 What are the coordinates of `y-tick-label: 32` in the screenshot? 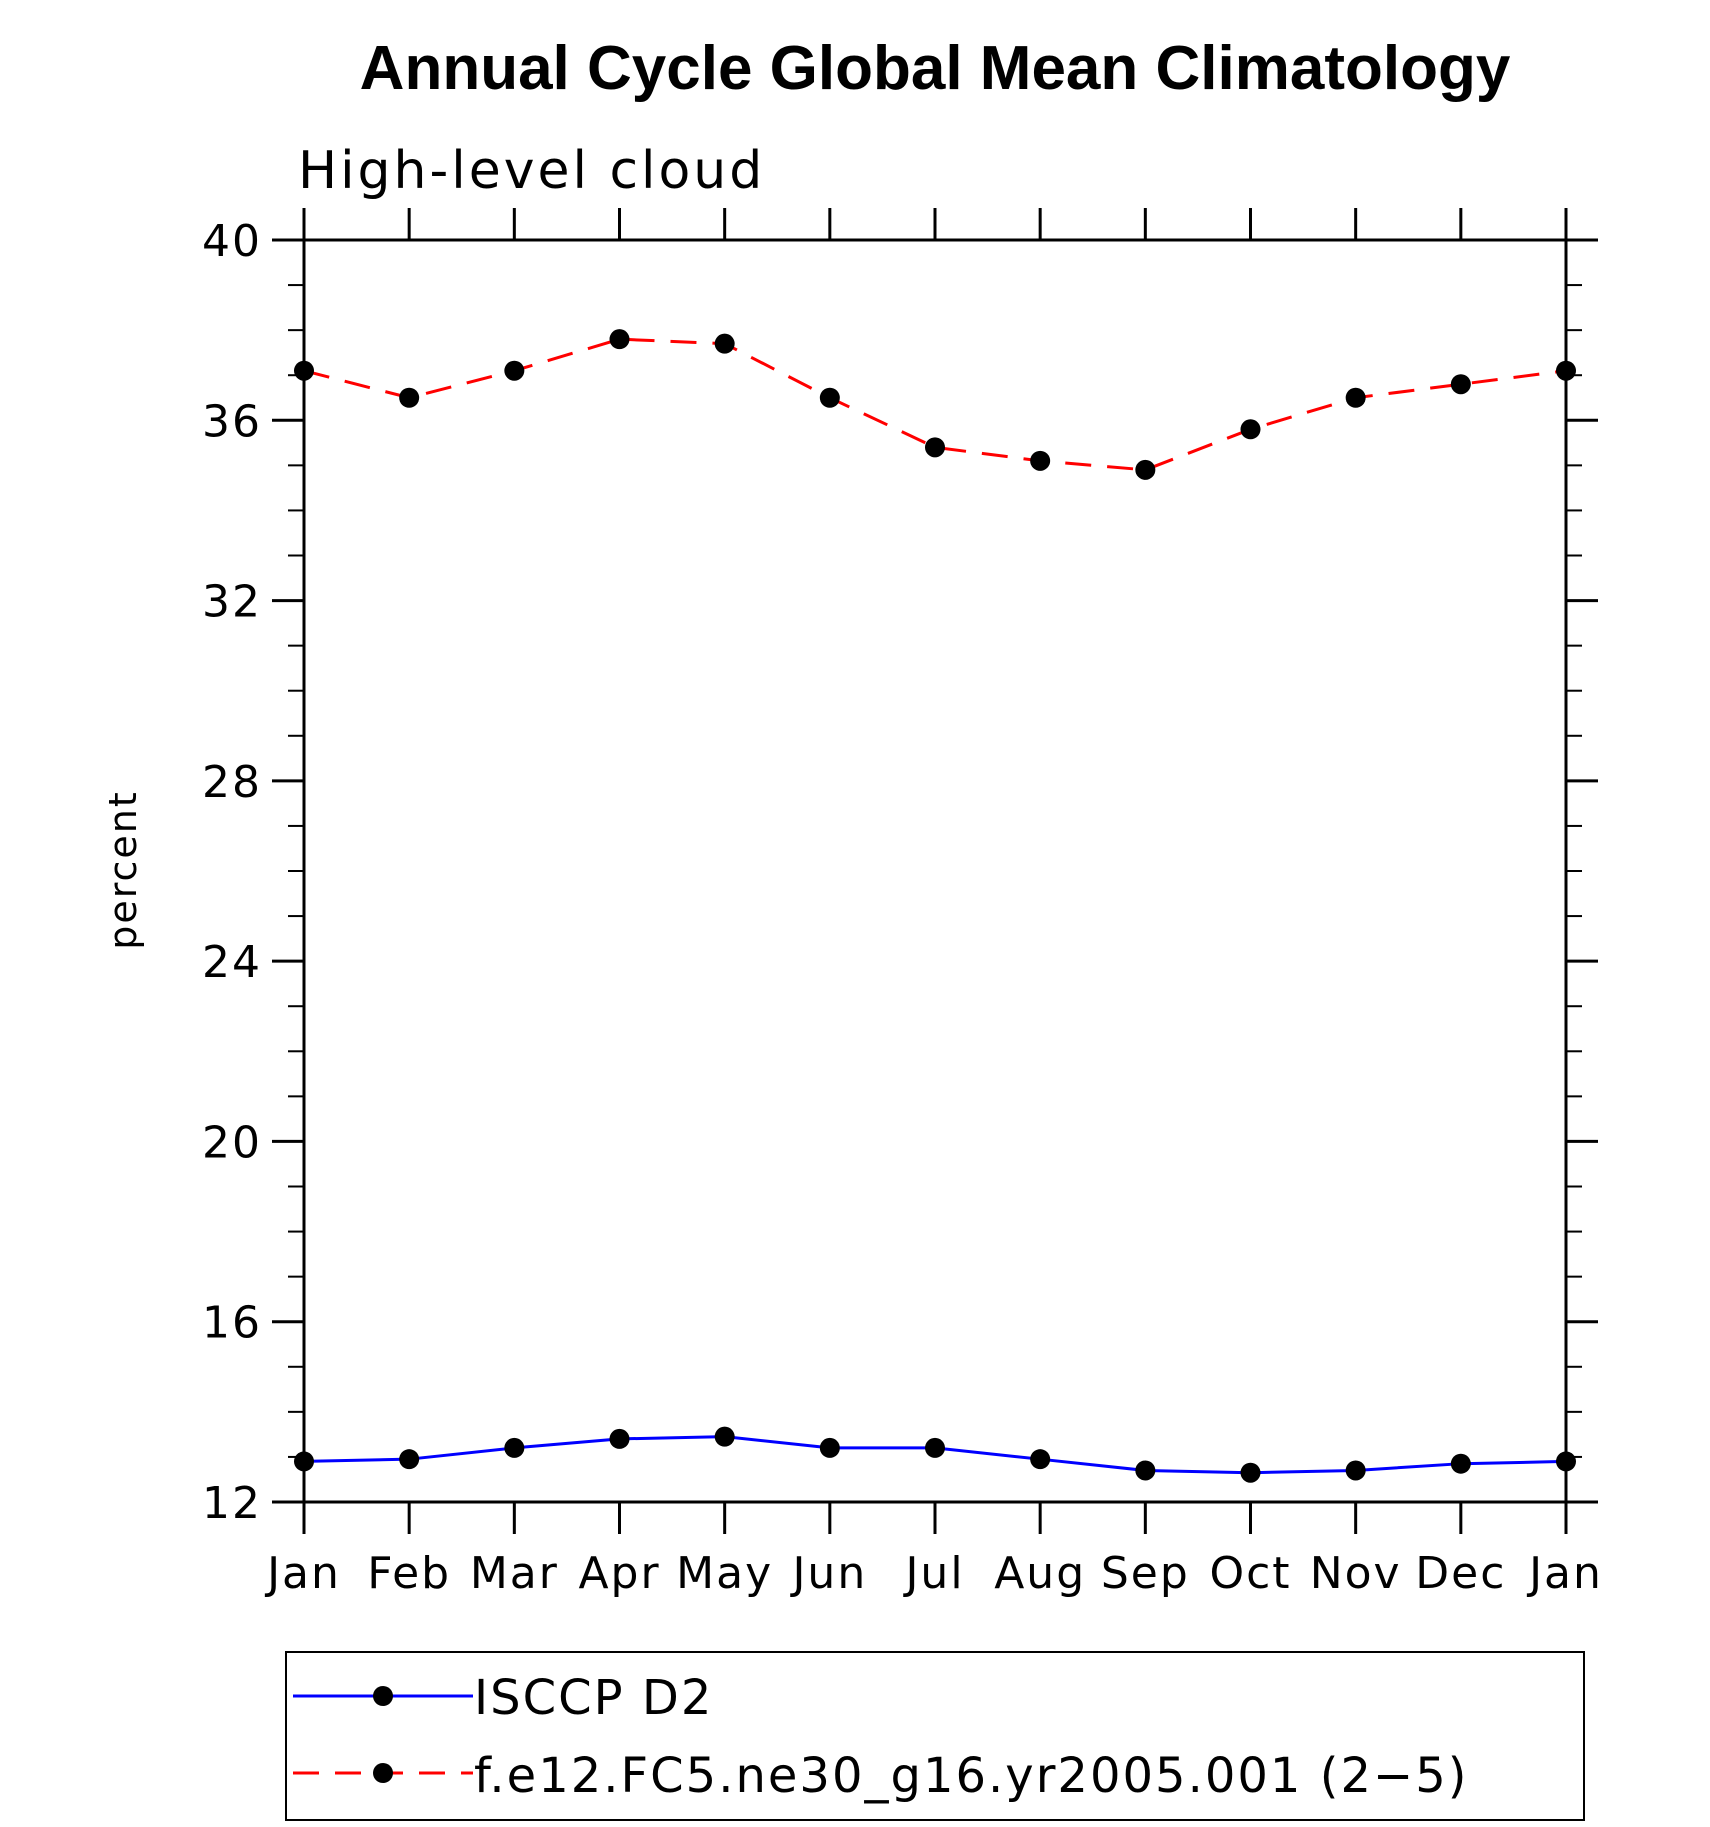 It's located at (232, 602).